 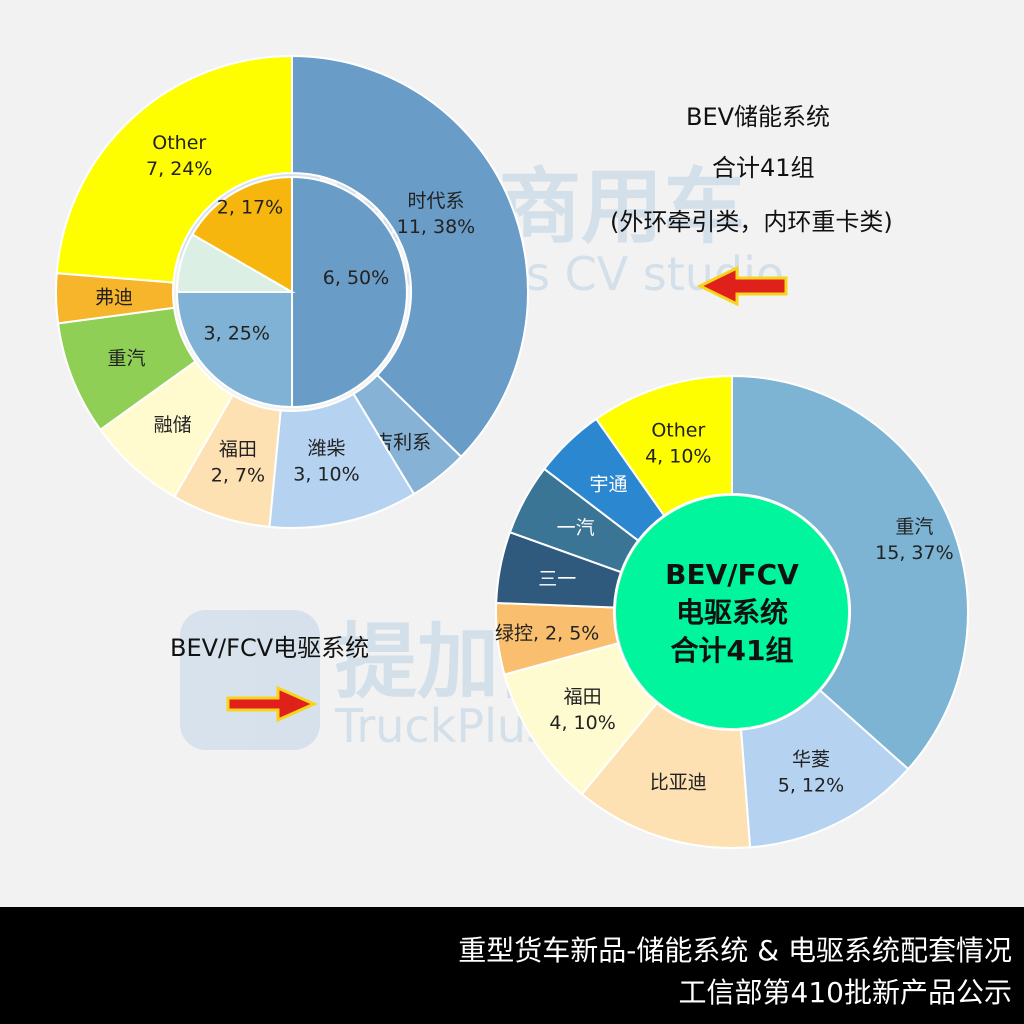 What do you see at coordinates (179, 143) in the screenshot?
I see `outer-ring-label-7: Other` at bounding box center [179, 143].